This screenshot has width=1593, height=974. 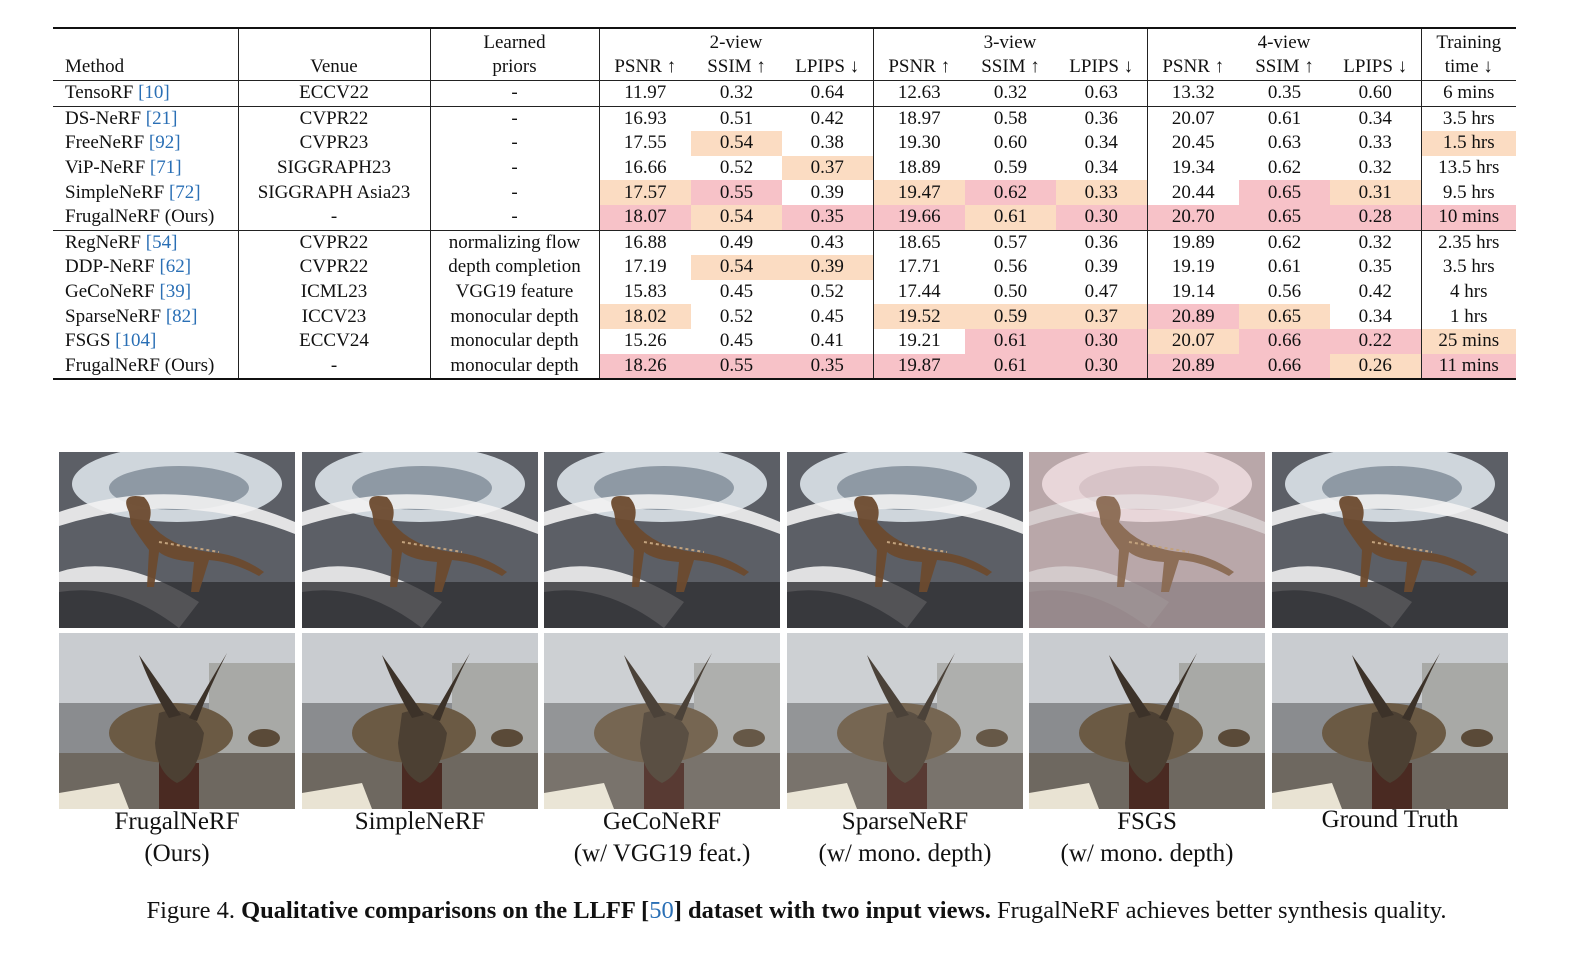 What do you see at coordinates (107, 143) in the screenshot?
I see `method-name: FreeNeRF` at bounding box center [107, 143].